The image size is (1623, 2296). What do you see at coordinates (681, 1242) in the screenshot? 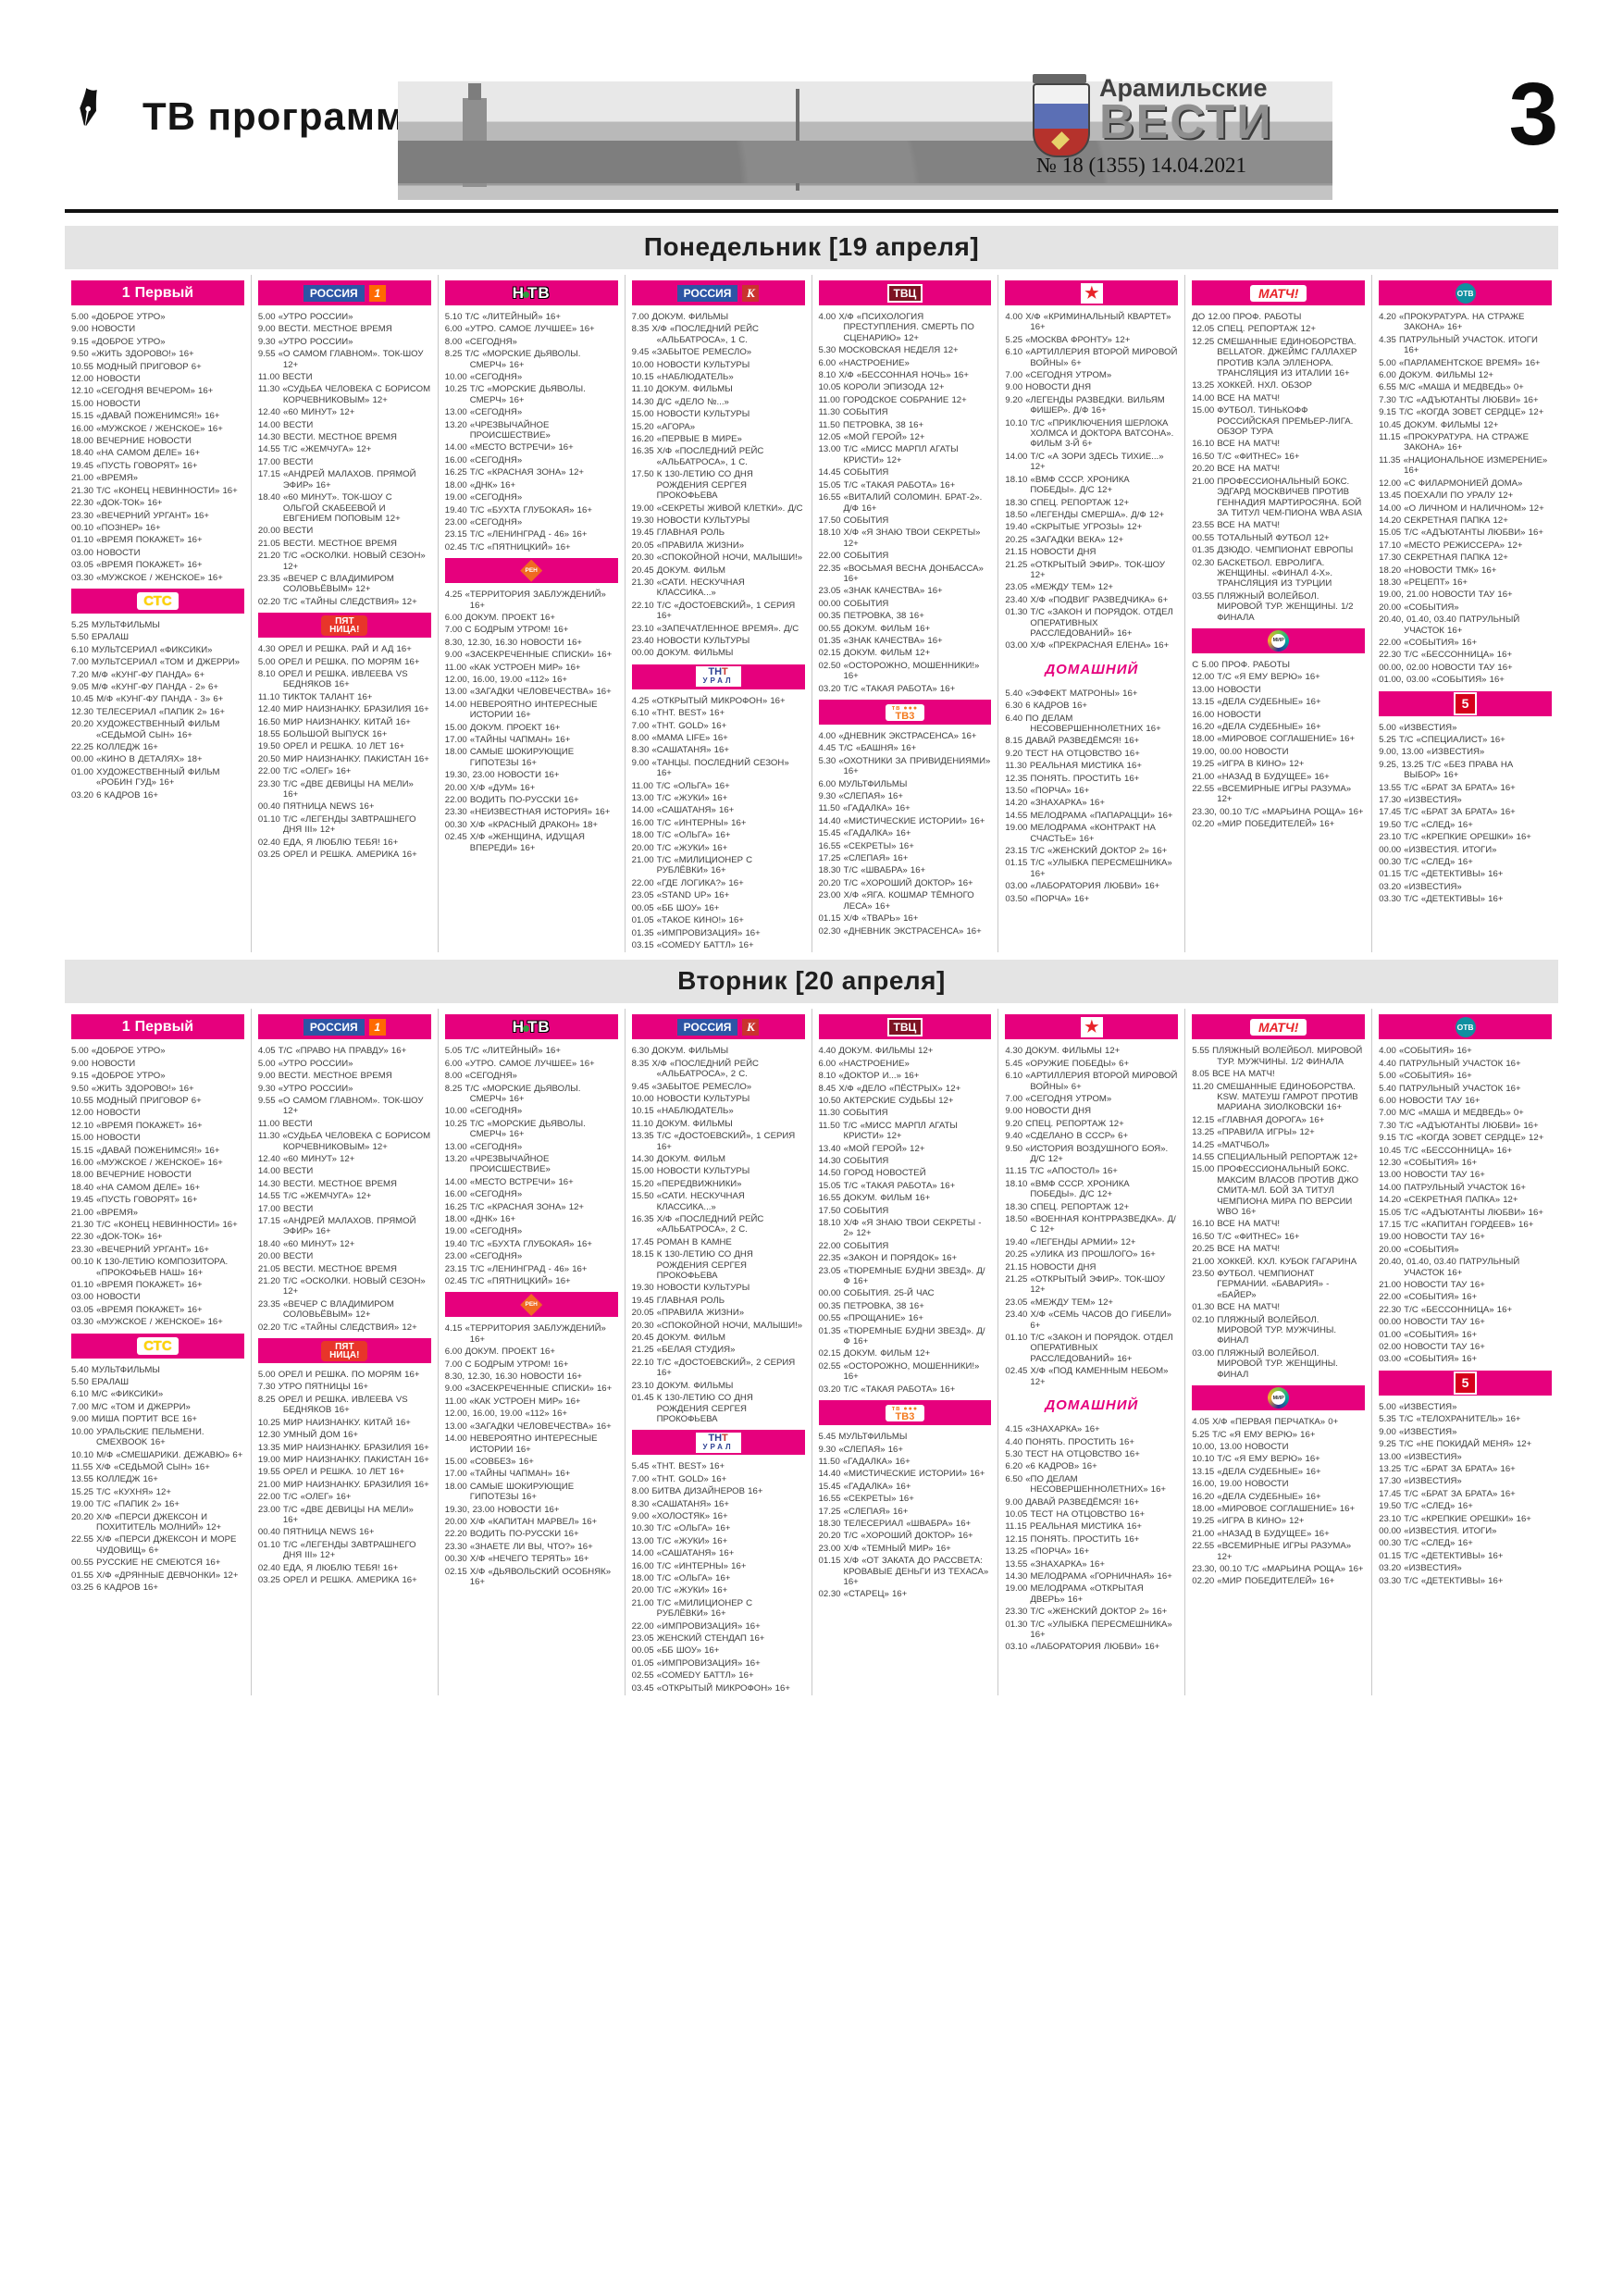
I see `program-item: 17.45 РОМАН В КАМНЕ` at bounding box center [681, 1242].